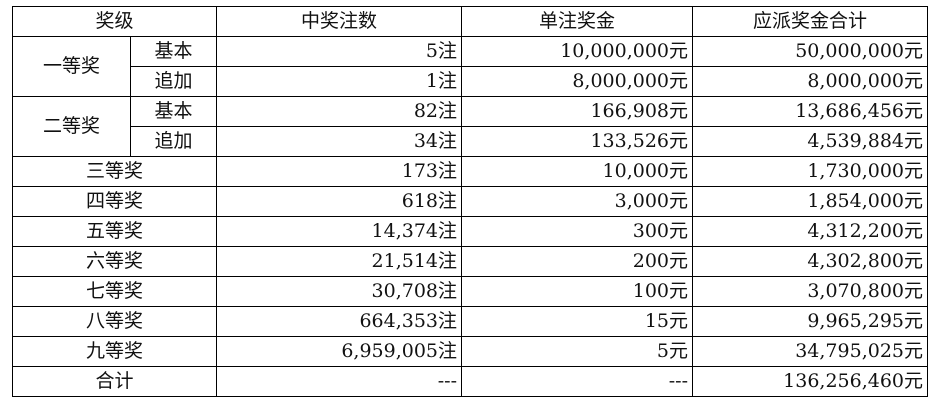  I want to click on table-row: 九等奖 6,959,005注 5元 34,795,025元, so click(470, 351).